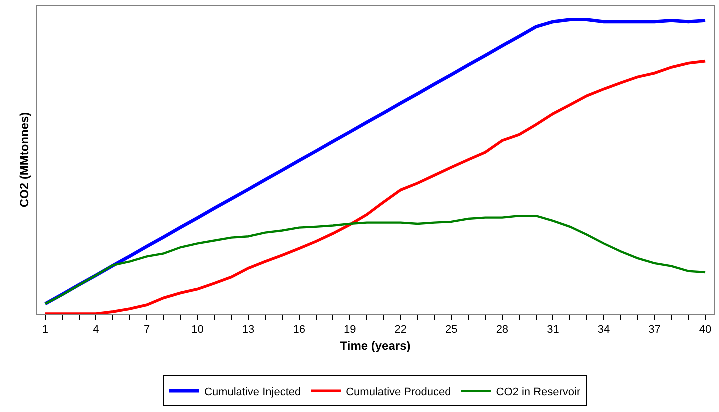 This screenshot has width=719, height=412. I want to click on x-tick-label: 13, so click(248, 330).